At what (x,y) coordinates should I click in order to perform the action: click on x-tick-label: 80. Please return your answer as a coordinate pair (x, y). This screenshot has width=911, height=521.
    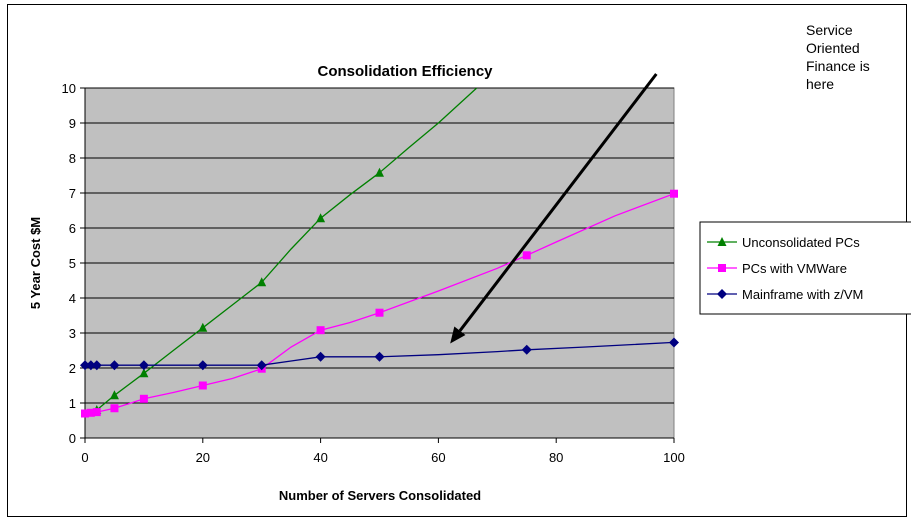
    Looking at the image, I should click on (556, 457).